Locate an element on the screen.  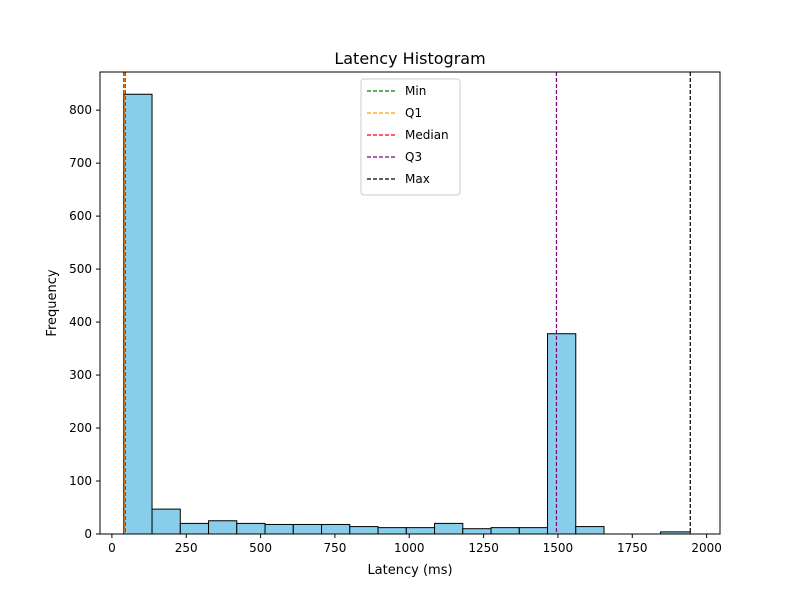
x-axis-ticks: 0 250 500 750 1000 1250 1500 1750 2000 is located at coordinates (415, 544).